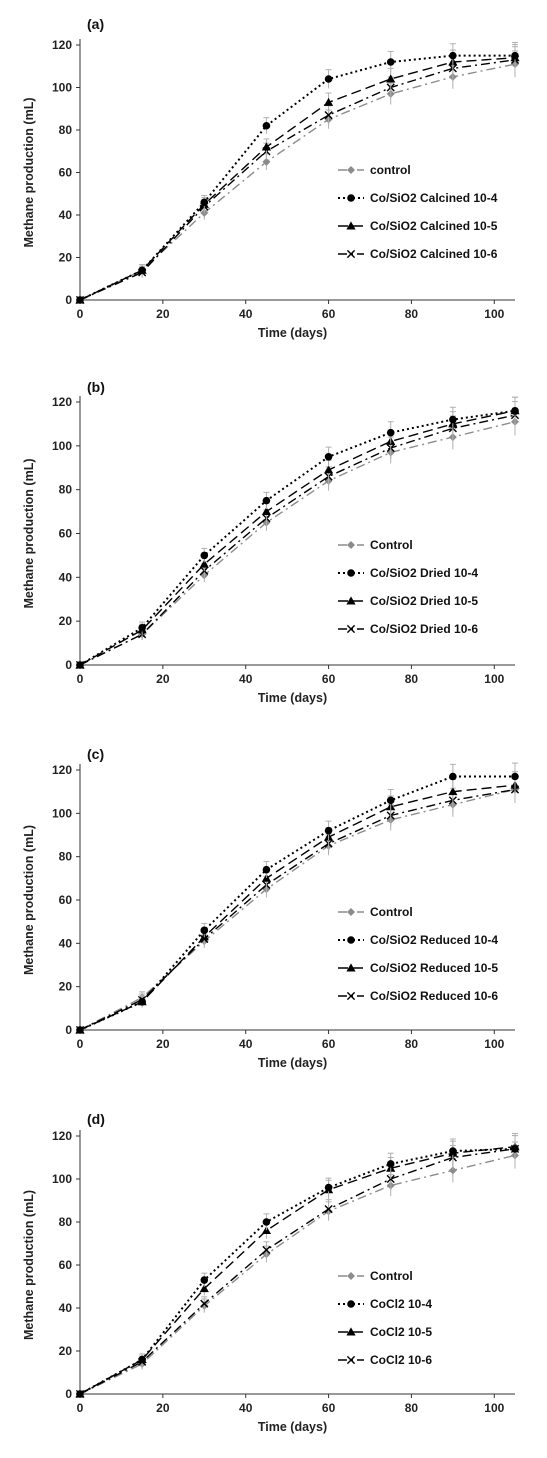 The width and height of the screenshot is (547, 1458). I want to click on y-tick-label: 20, so click(66, 987).